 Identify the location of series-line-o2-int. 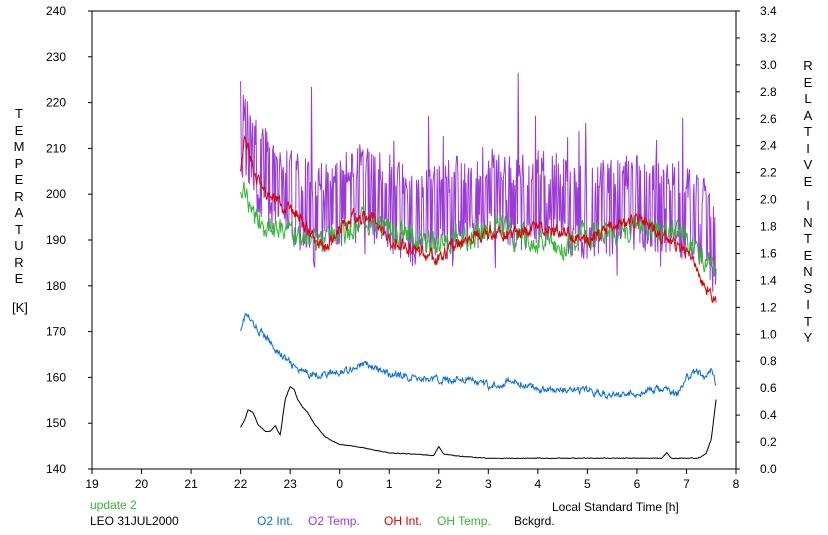
(478, 356).